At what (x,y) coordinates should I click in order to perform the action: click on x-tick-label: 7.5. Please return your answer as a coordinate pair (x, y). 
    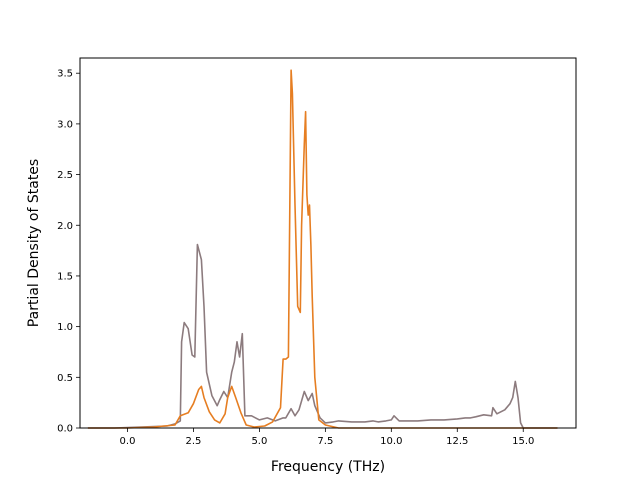
    Looking at the image, I should click on (325, 441).